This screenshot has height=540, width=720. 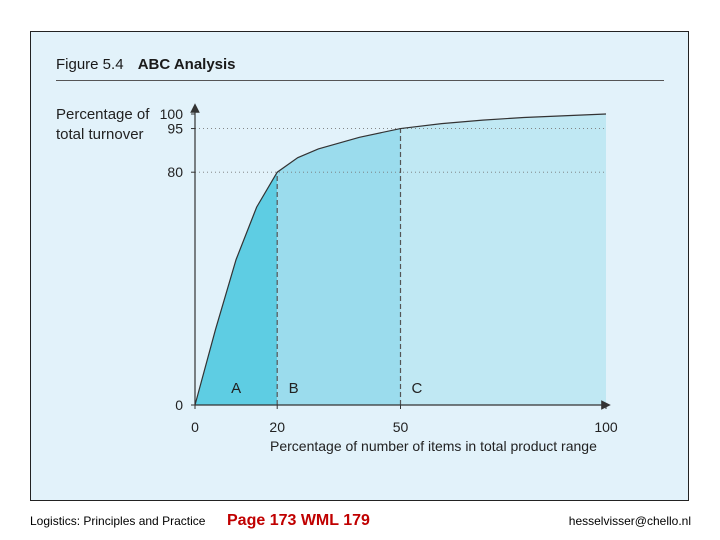 I want to click on x-tick-label-20: 20, so click(x=277, y=427).